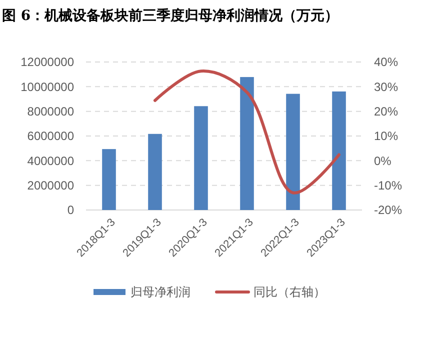 The width and height of the screenshot is (428, 337). I want to click on y2-tick-label: 10%, so click(386, 136).